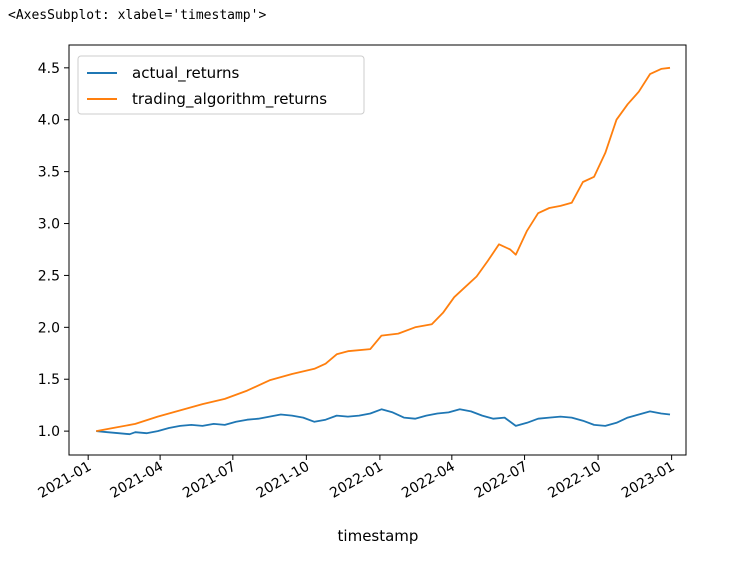 This screenshot has height=571, width=736. What do you see at coordinates (49, 121) in the screenshot?
I see `y-tick-label: 4.0` at bounding box center [49, 121].